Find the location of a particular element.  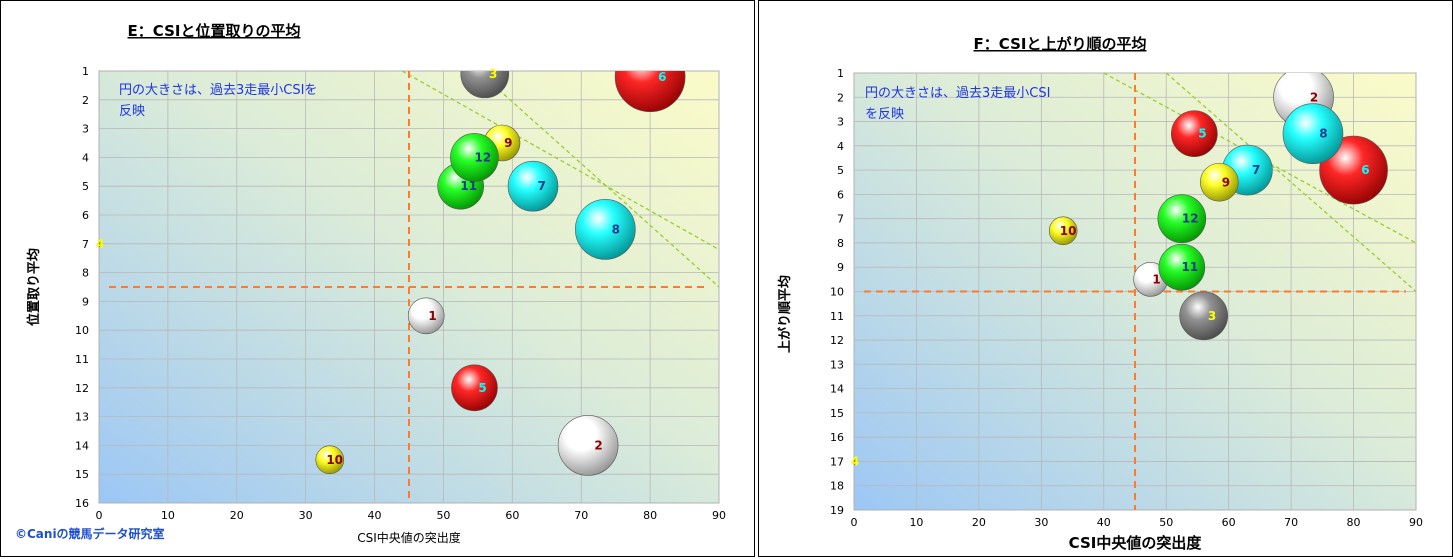

bubble-label-4: 4 is located at coordinates (855, 461).